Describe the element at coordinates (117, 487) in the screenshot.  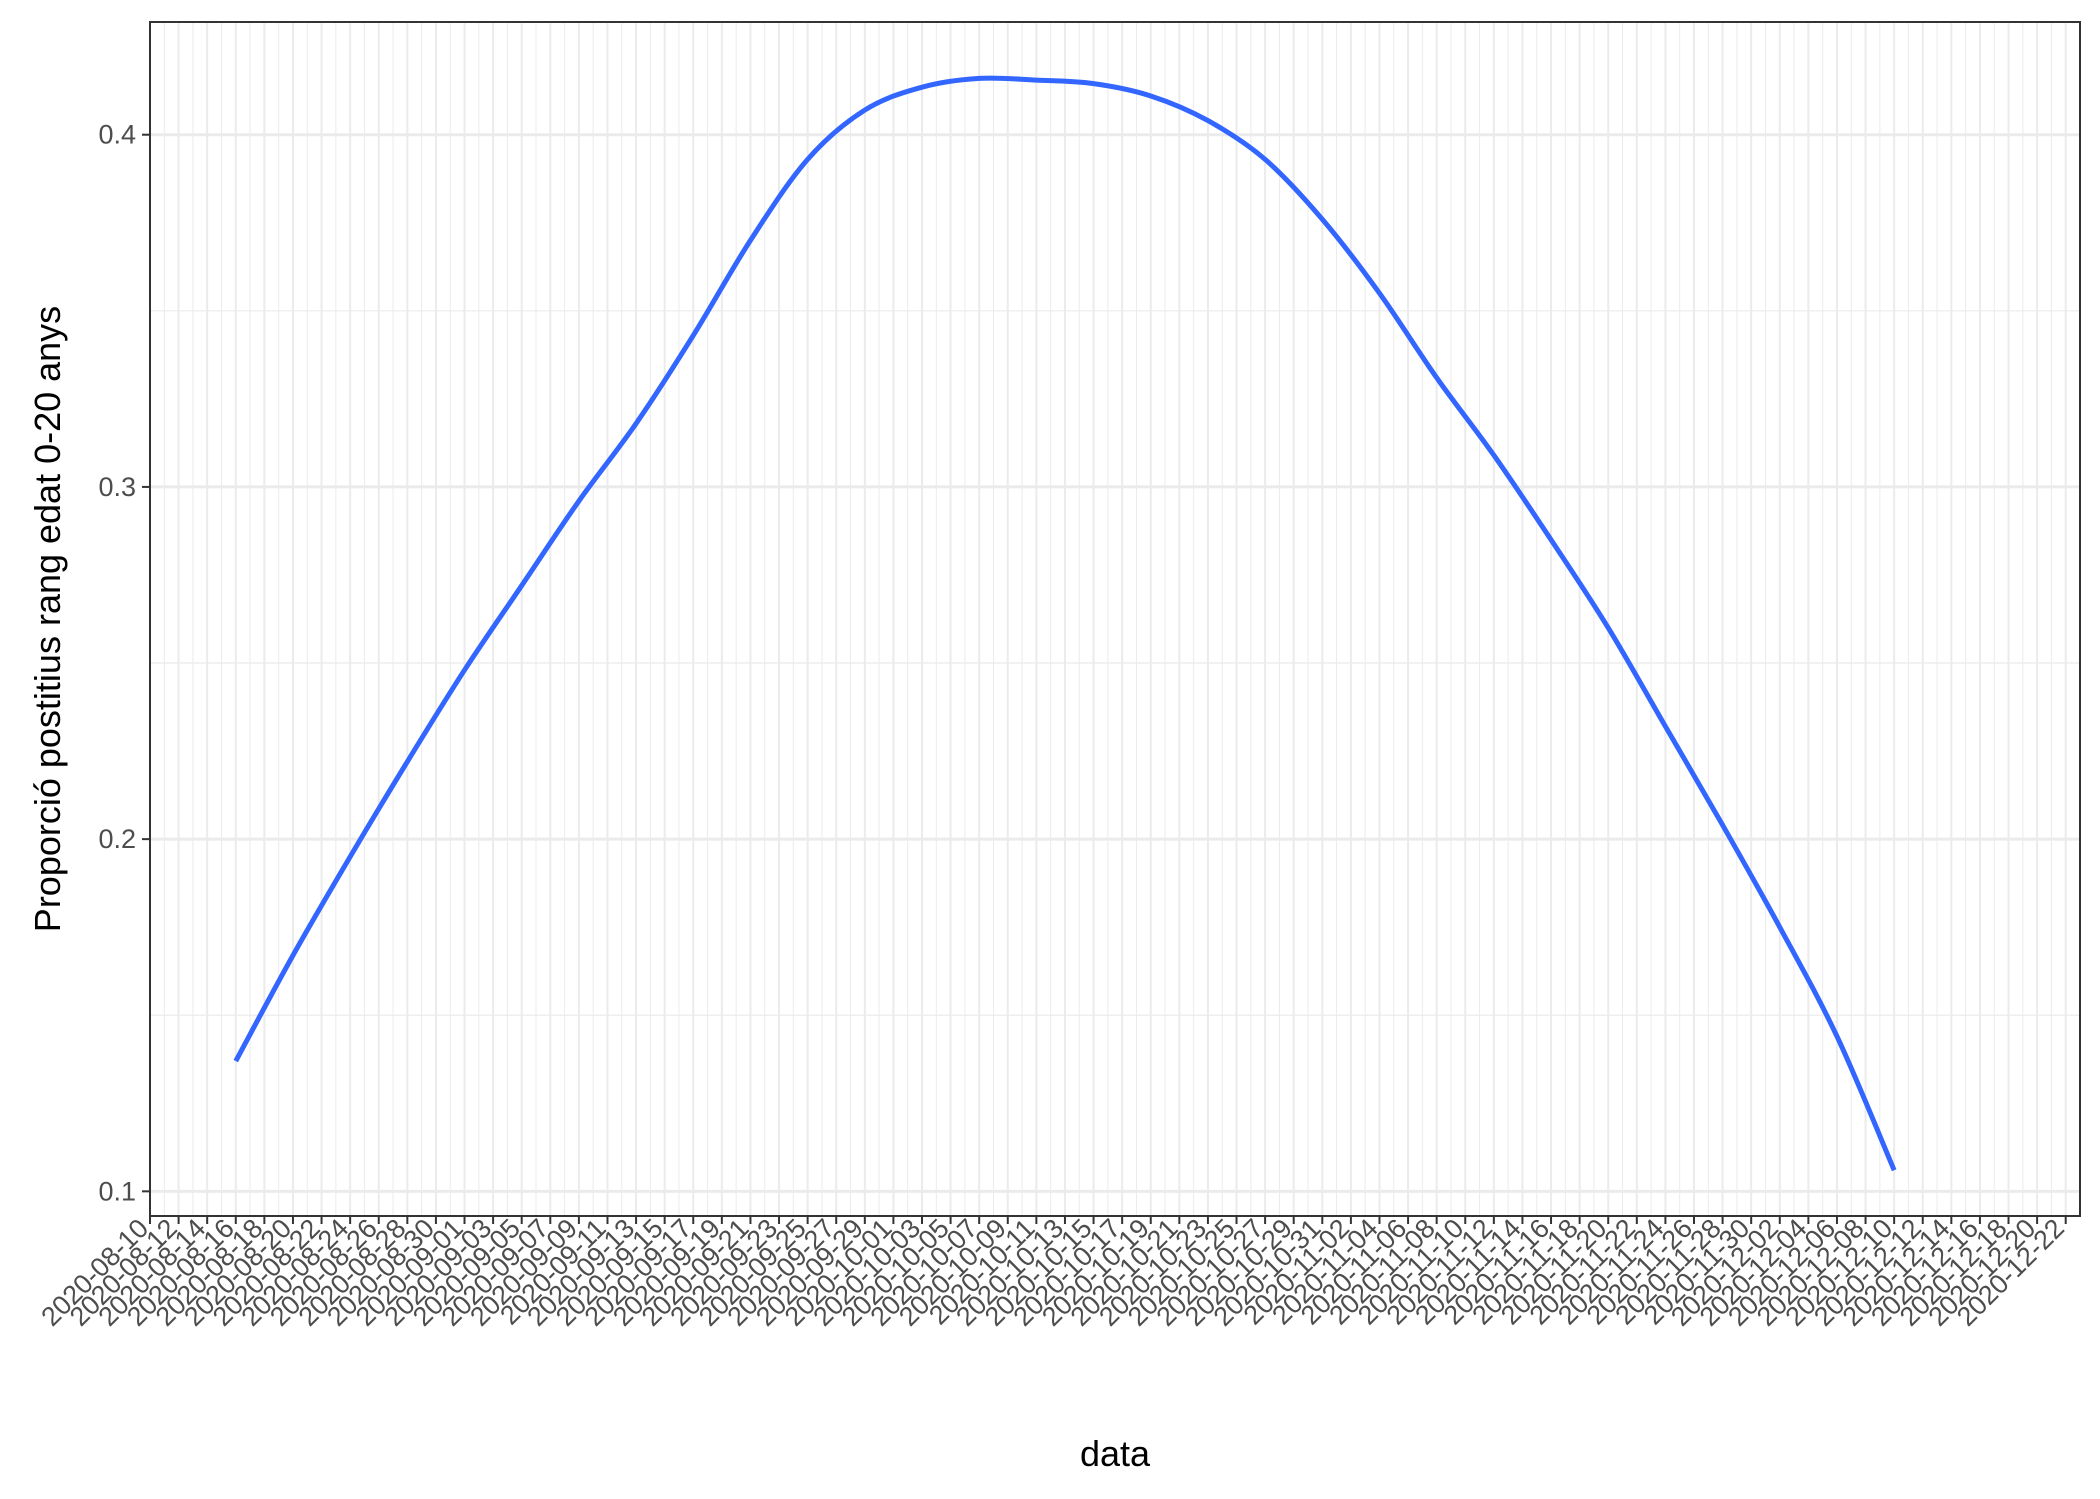
I see `y-tick-label: 0.3` at that location.